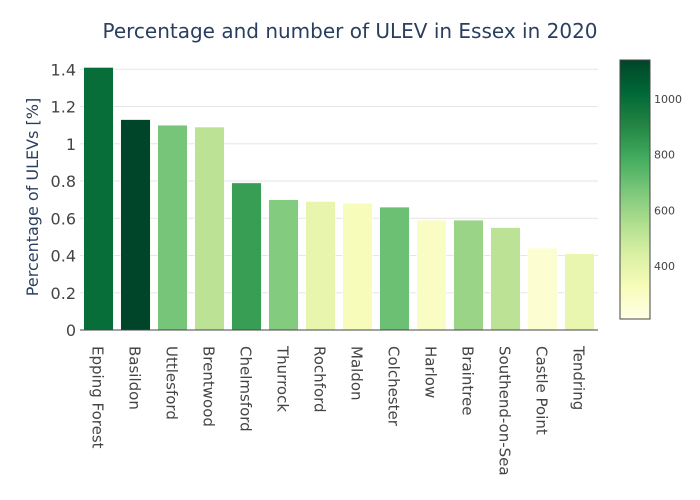 This screenshot has height=500, width=700. I want to click on colorbar-tick-label: 800, so click(664, 155).